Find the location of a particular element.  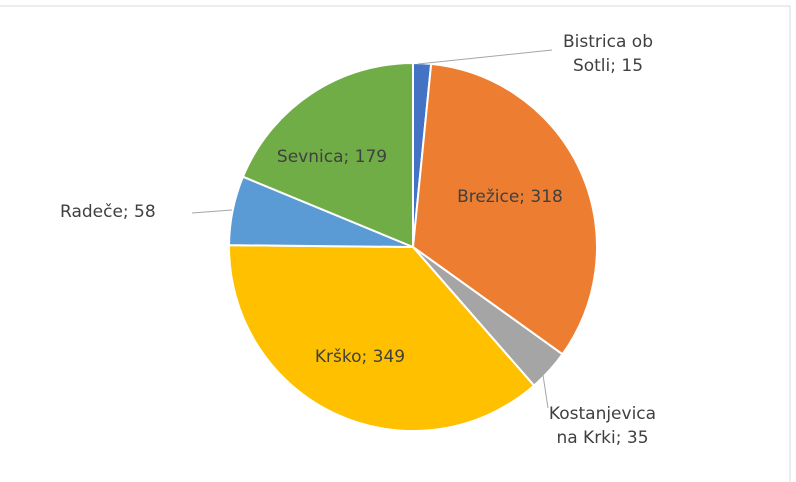

data-label: Radeče; 58 is located at coordinates (108, 212).